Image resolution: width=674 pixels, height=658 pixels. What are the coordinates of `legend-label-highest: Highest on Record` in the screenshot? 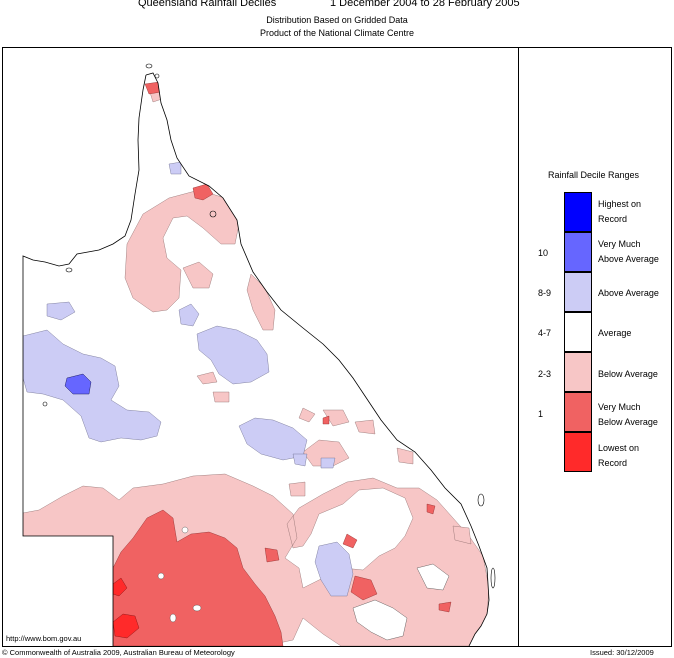 It's located at (619, 212).